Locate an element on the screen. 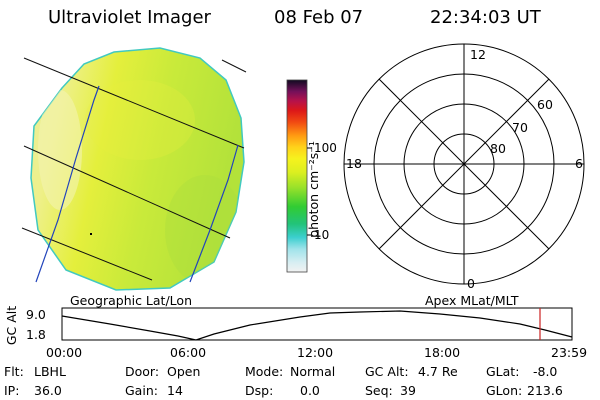 Image resolution: width=600 pixels, height=400 pixels. flt-value: LBHL is located at coordinates (50, 371).